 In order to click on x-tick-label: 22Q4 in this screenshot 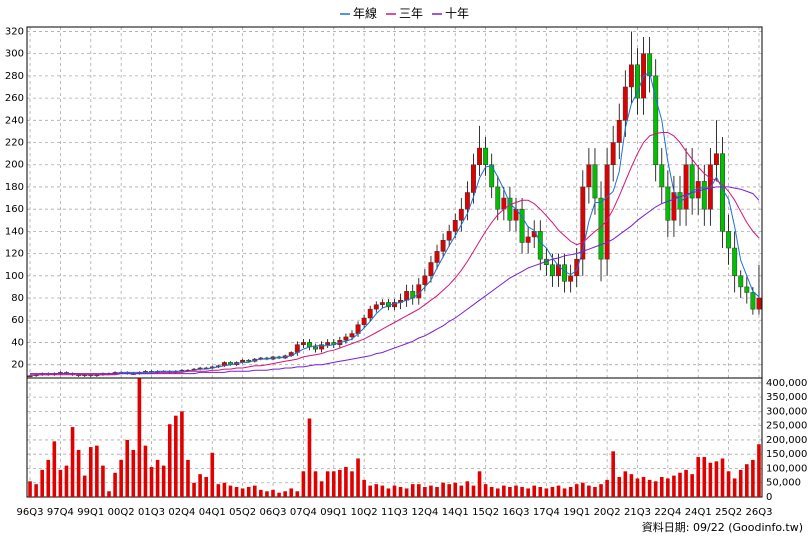, I will do `click(667, 512)`.